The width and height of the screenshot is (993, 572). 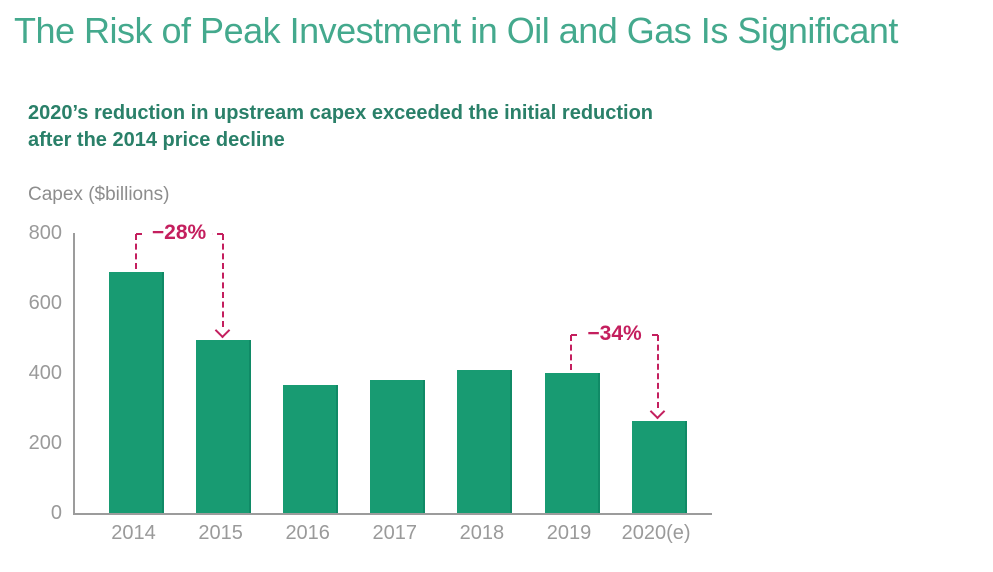 What do you see at coordinates (224, 426) in the screenshot?
I see `bar-2015` at bounding box center [224, 426].